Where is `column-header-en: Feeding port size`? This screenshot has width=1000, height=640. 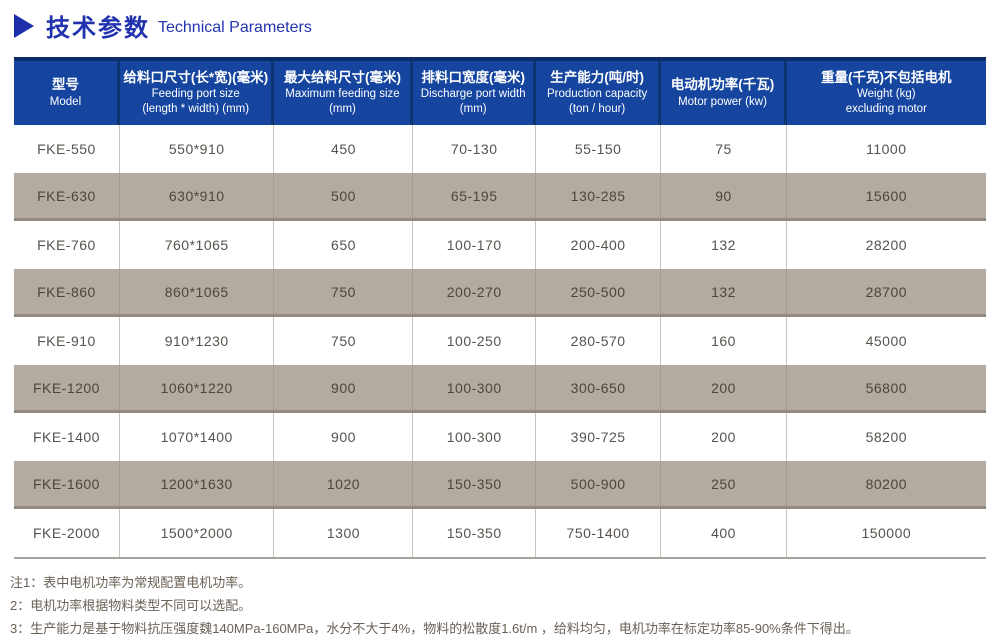 column-header-en: Feeding port size is located at coordinates (195, 94).